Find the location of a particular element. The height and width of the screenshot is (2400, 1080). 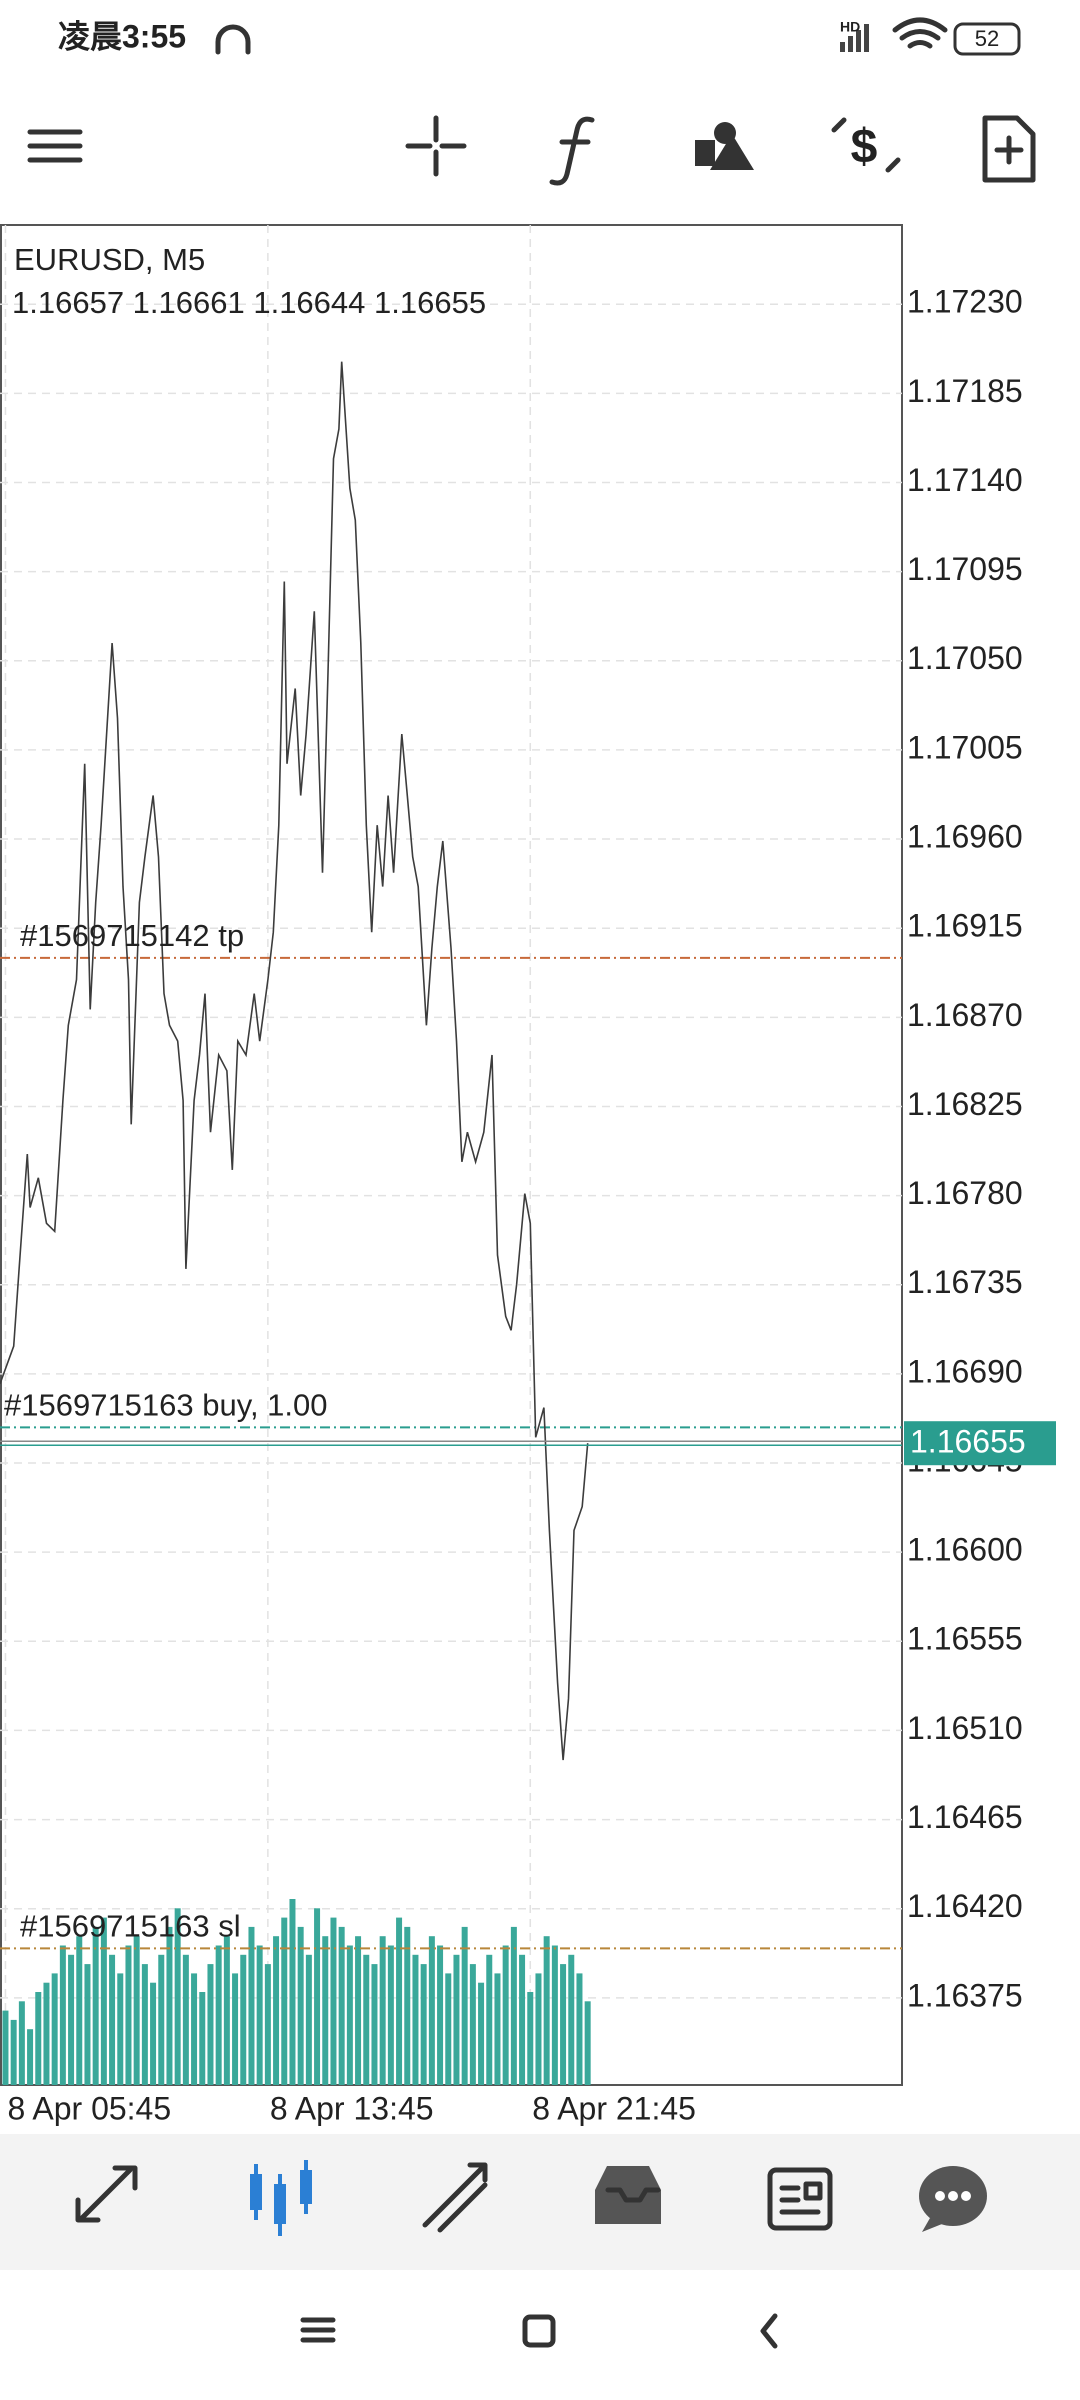

y-tick-label: 1.16510 is located at coordinates (965, 1728).